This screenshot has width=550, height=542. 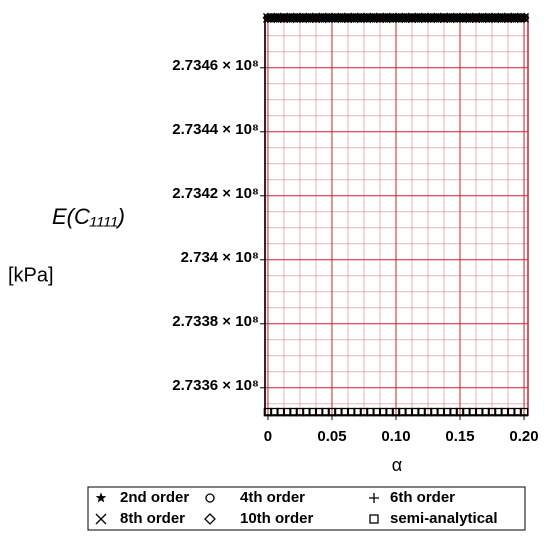 What do you see at coordinates (444, 518) in the screenshot?
I see `legend-label: semi-analytical` at bounding box center [444, 518].